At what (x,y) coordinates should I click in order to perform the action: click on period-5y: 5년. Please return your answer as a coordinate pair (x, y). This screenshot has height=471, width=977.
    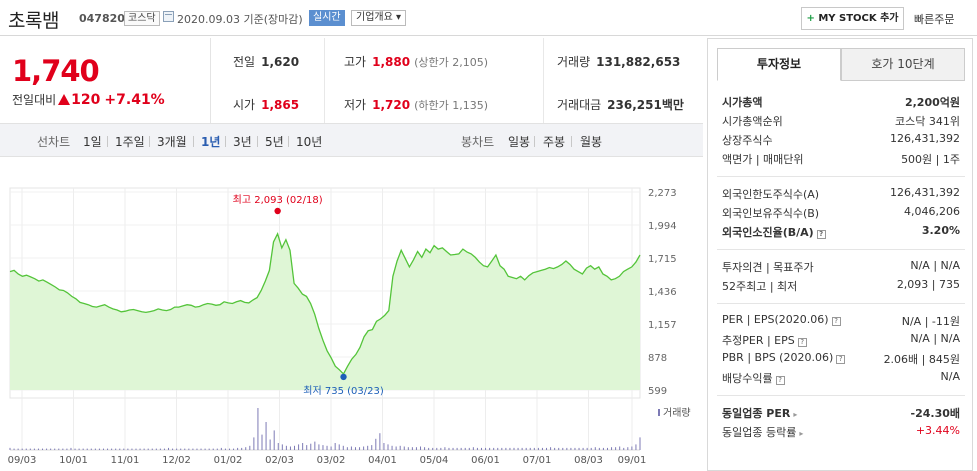
    Looking at the image, I should click on (274, 142).